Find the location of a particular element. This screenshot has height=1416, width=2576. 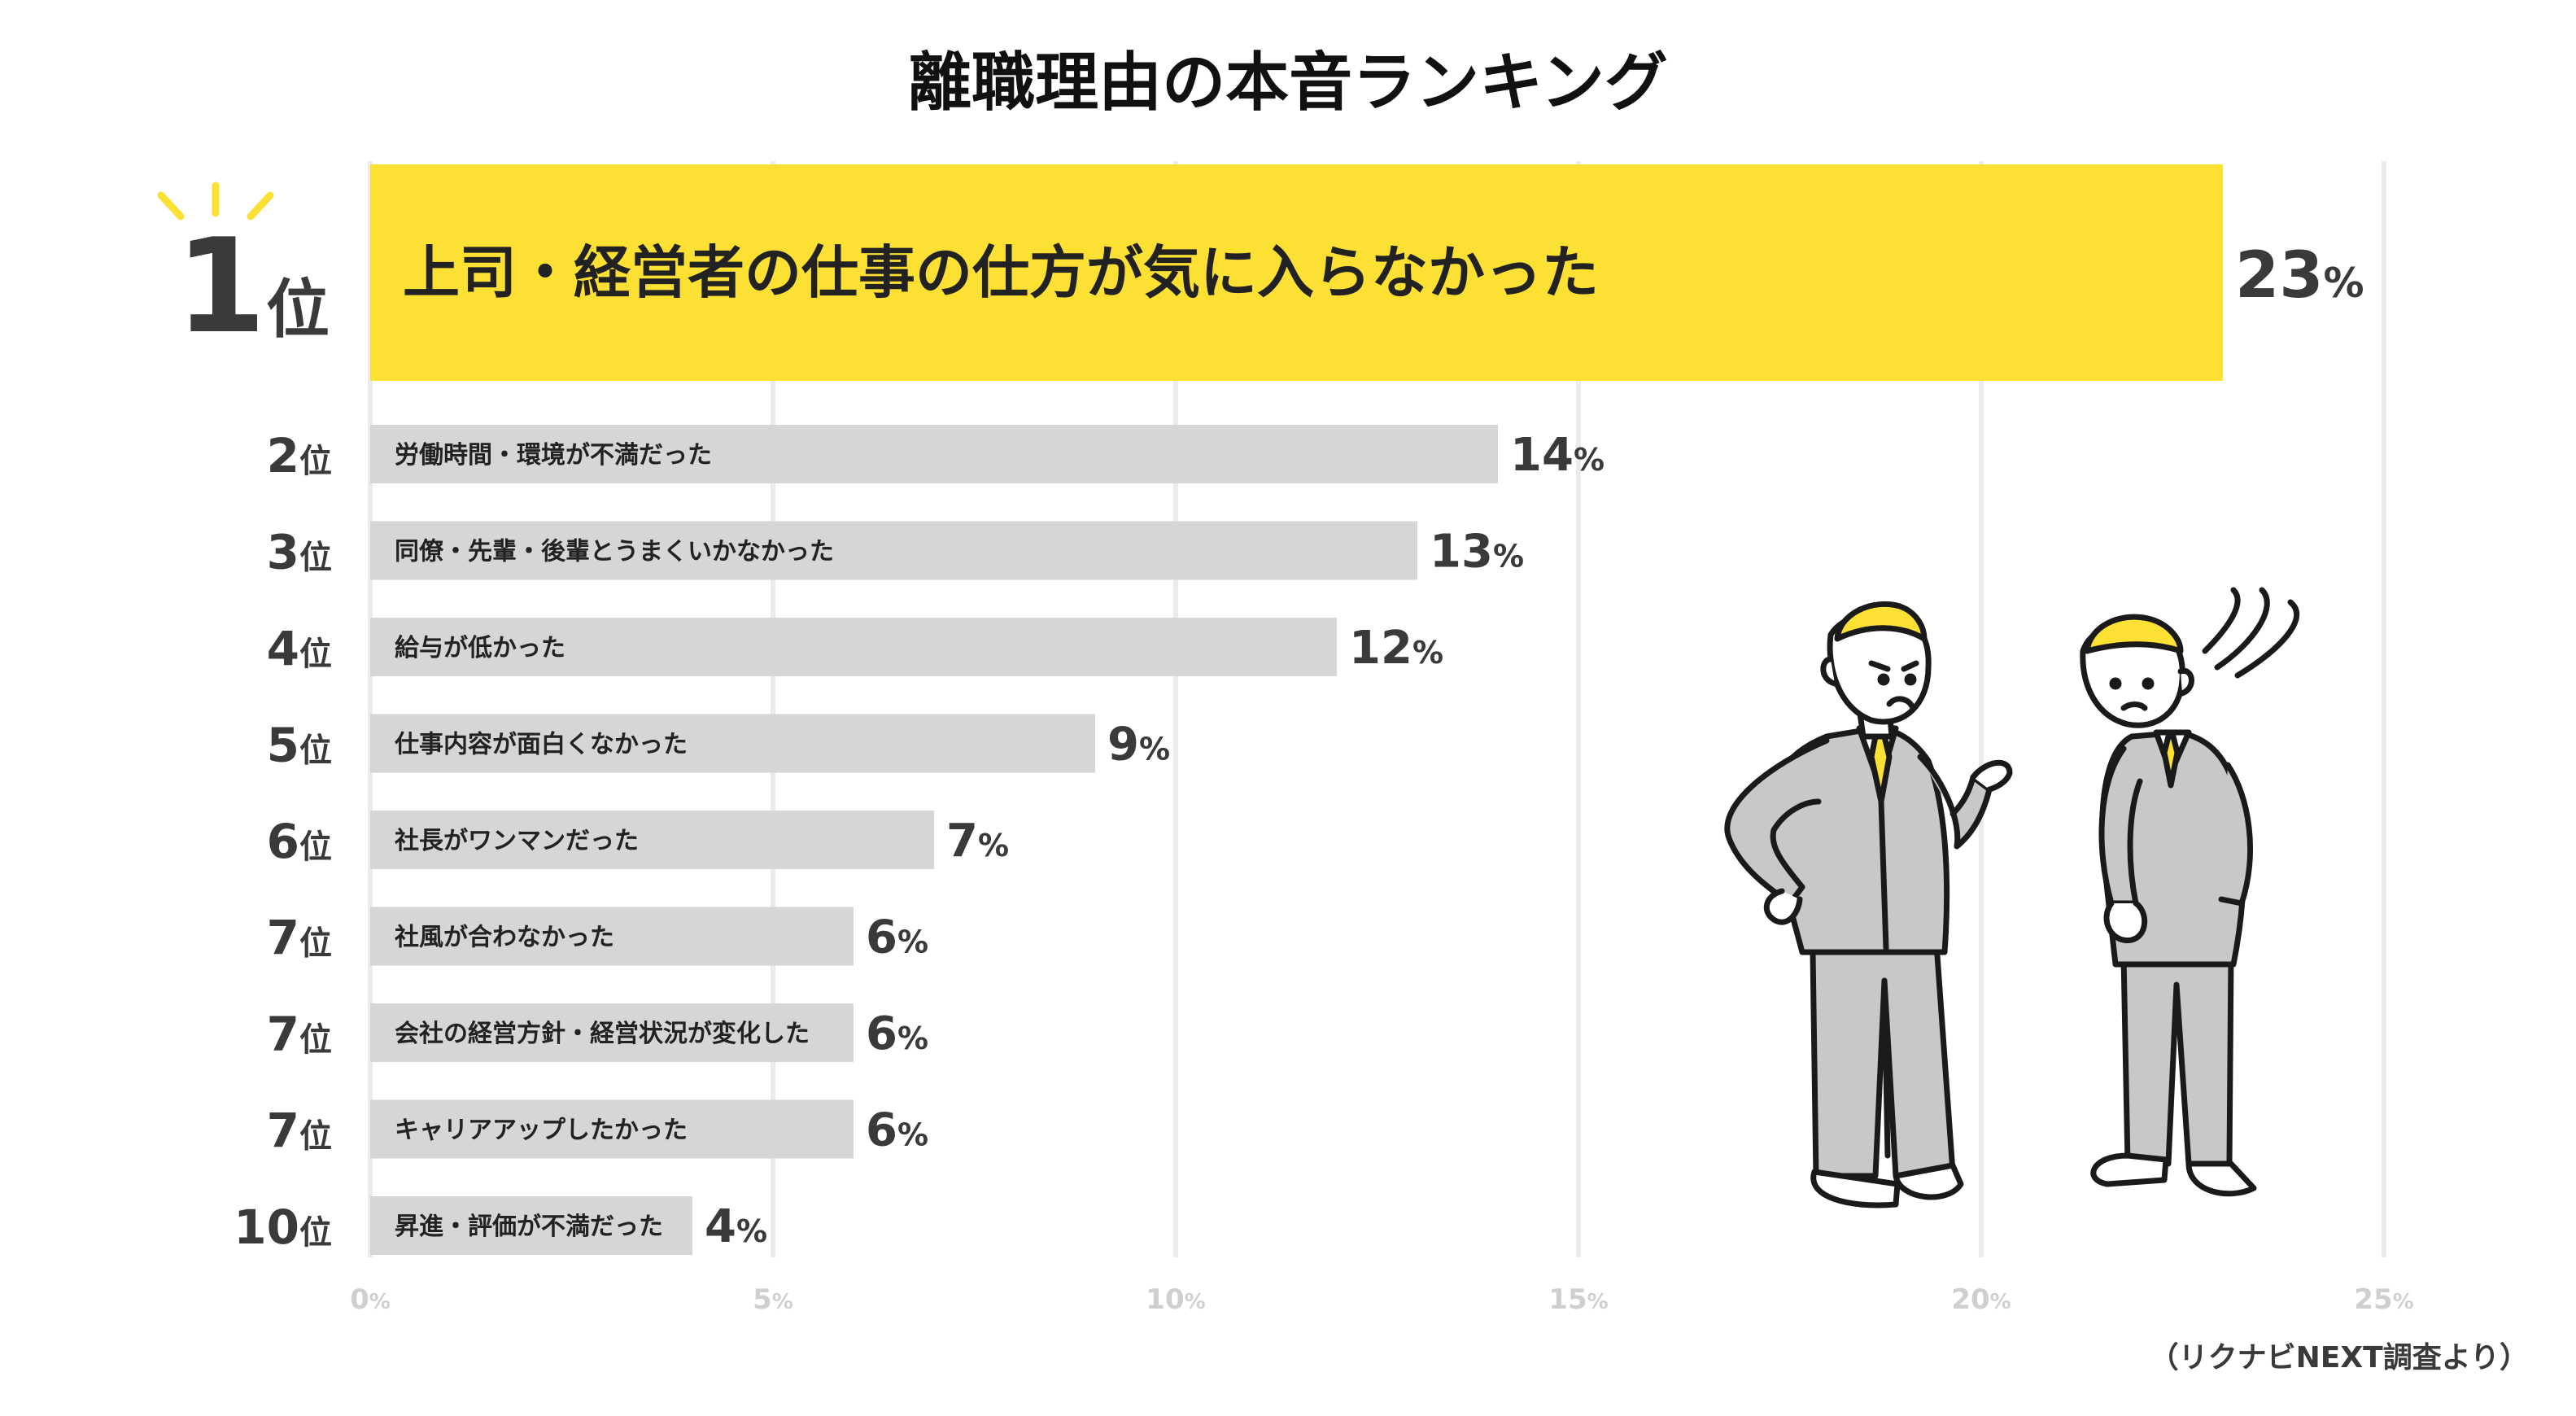

value-label-6: 7% is located at coordinates (977, 841).